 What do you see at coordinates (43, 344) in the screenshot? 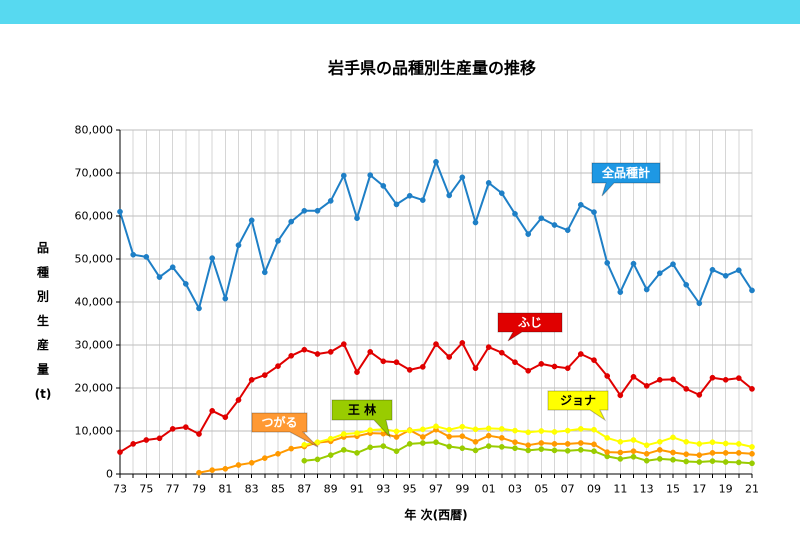
I see `y-axis-label-part: 産` at bounding box center [43, 344].